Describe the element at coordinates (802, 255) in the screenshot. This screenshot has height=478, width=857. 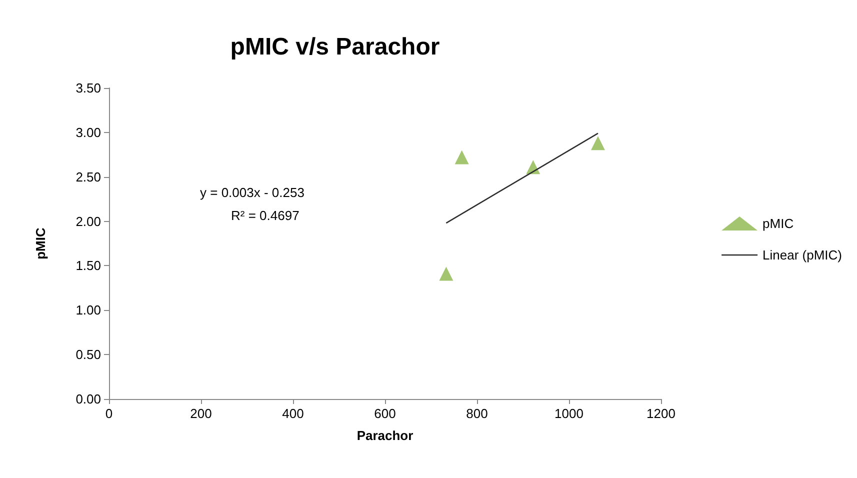
I see `legend-label: Linear (pMIC)` at that location.